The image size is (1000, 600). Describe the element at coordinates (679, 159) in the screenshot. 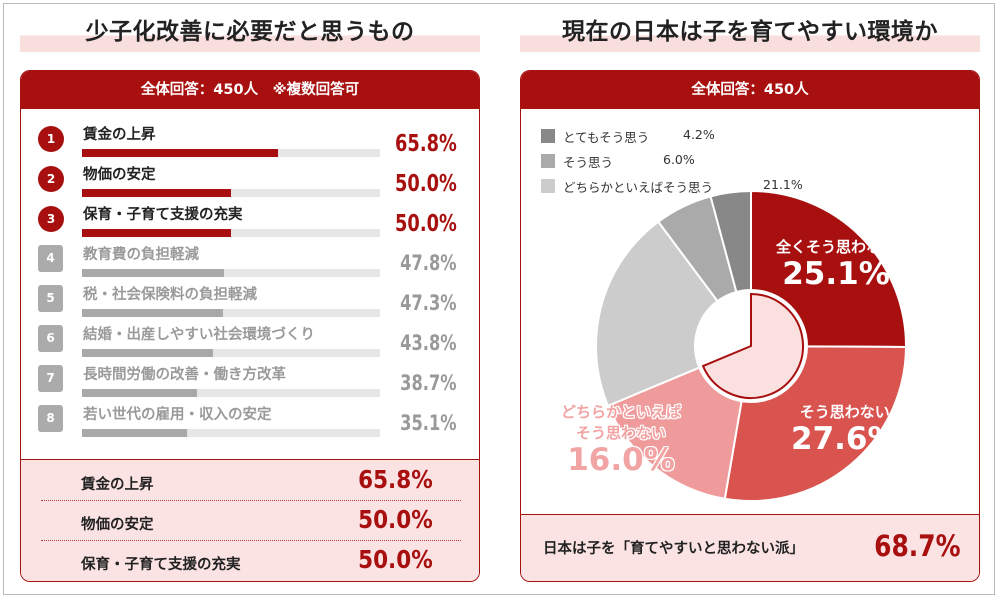

I see `legend-value: 6.0%` at that location.